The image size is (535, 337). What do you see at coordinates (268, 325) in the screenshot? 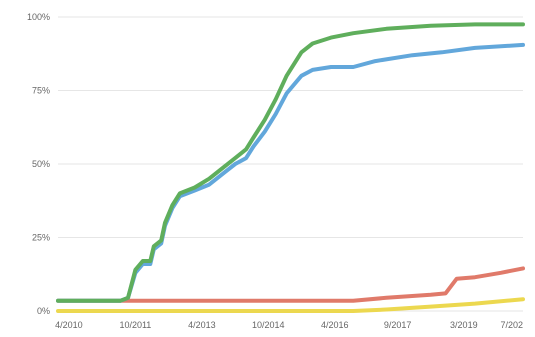
I see `x-tick-label: 10/2014` at bounding box center [268, 325].